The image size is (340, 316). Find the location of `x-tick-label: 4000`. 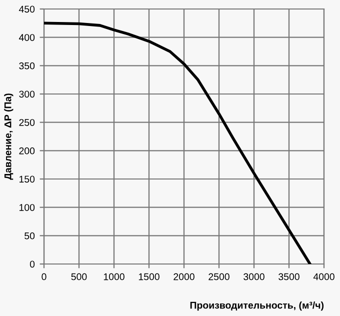

x-tick-label: 4000 is located at coordinates (323, 276).